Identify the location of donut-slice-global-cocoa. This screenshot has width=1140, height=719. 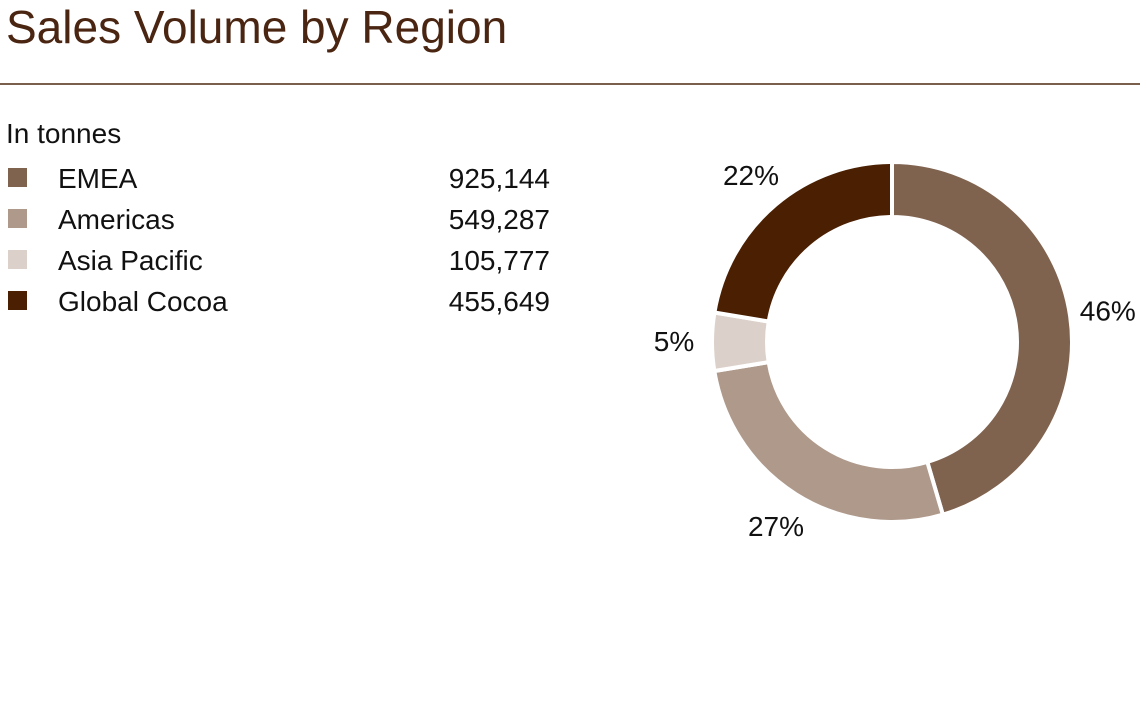
(803, 241).